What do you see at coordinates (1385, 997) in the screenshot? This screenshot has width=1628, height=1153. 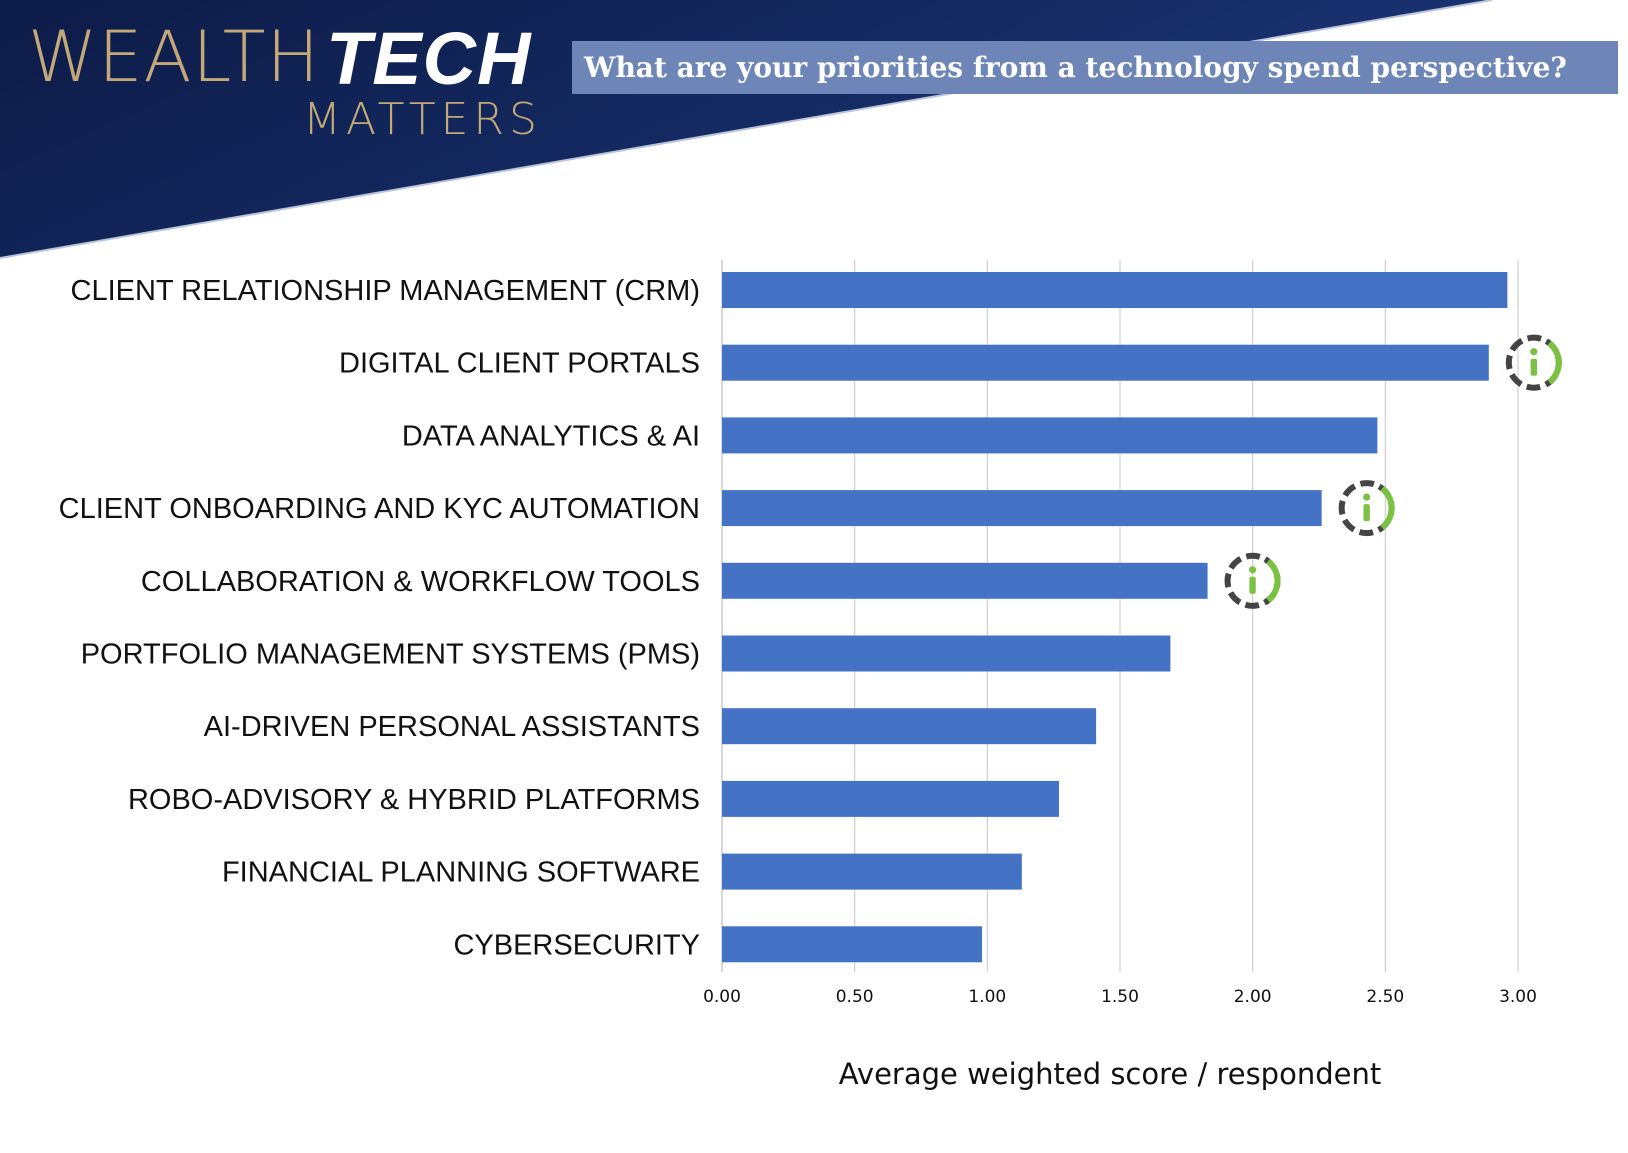 I see `x-tick-label: 2.50` at bounding box center [1385, 997].